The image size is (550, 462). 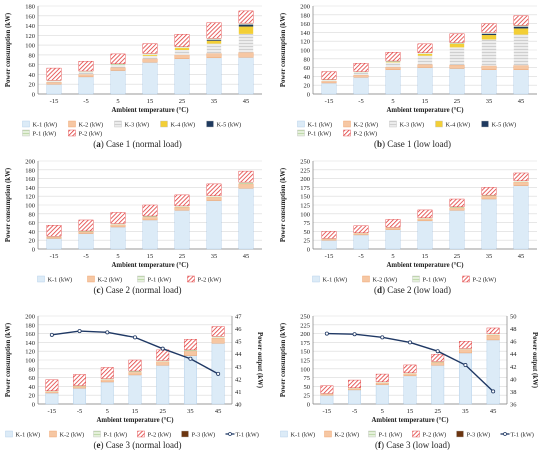 What do you see at coordinates (30, 36) in the screenshot?
I see `y-tick-label: 120` at bounding box center [30, 36].